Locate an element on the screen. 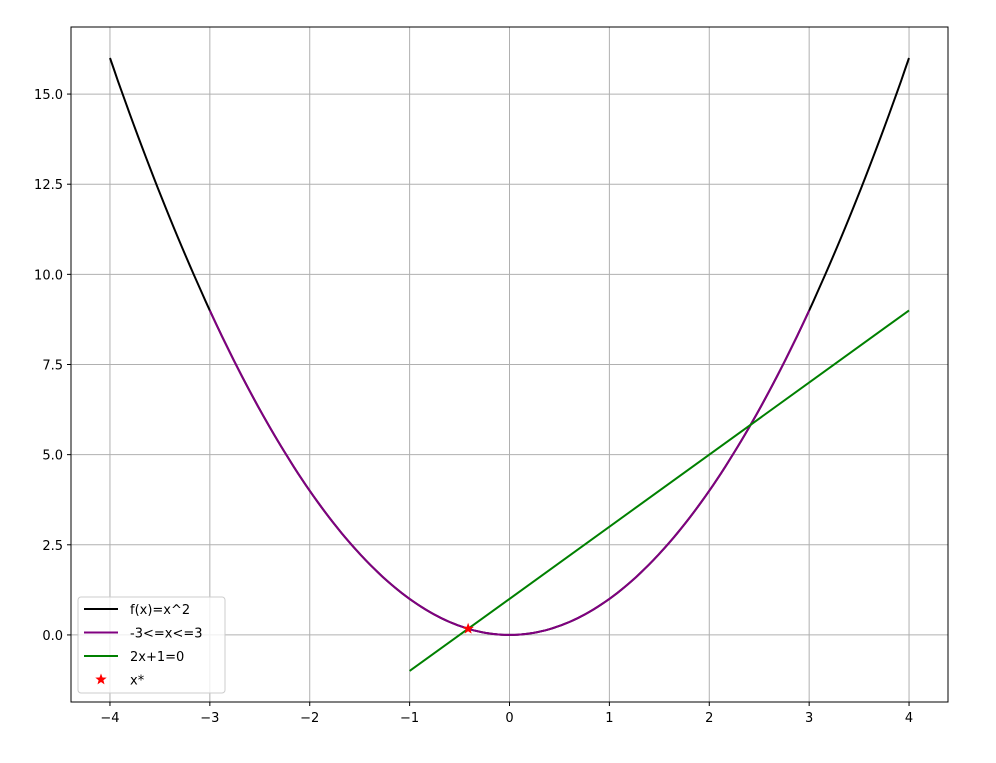 This screenshot has height=763, width=996. y-tick-label: 10.0 is located at coordinates (48, 275).